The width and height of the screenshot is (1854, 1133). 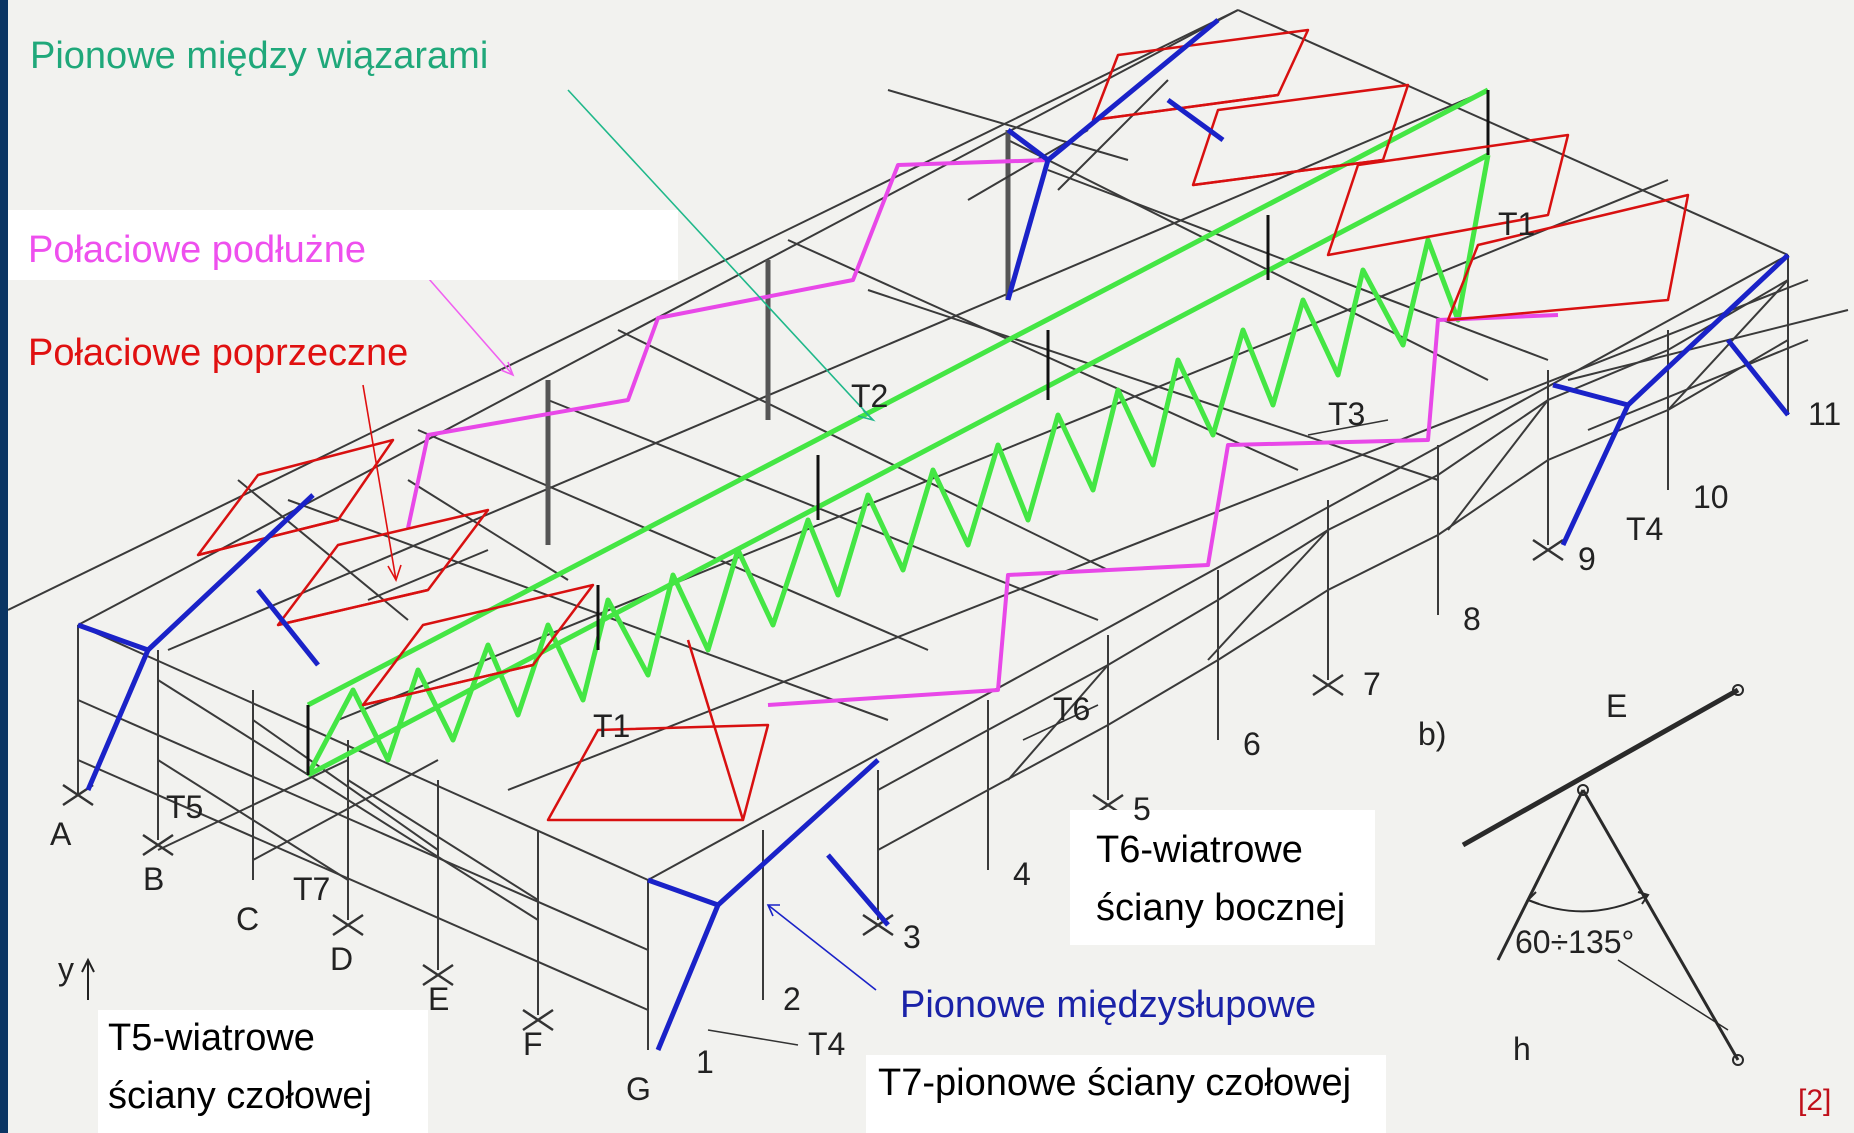 What do you see at coordinates (1114, 1083) in the screenshot?
I see `legend-t7: T7-pionowe ściany czołowej` at bounding box center [1114, 1083].